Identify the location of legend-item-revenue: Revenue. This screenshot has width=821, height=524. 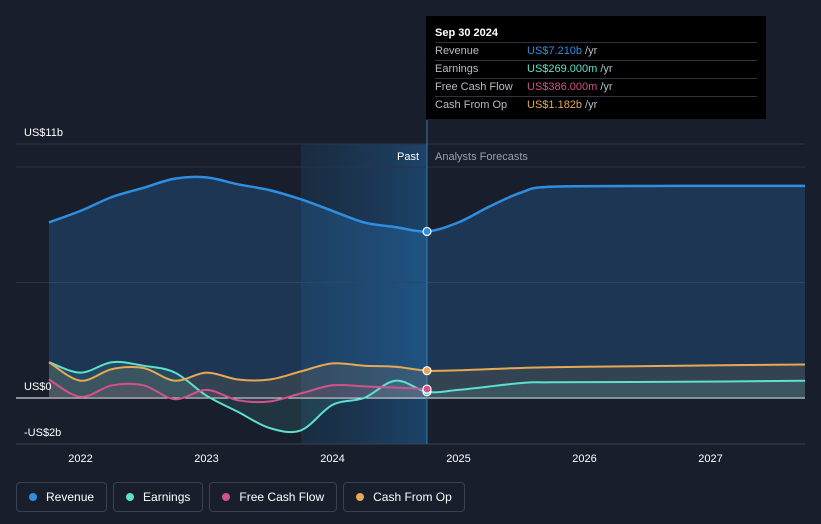
(62, 497).